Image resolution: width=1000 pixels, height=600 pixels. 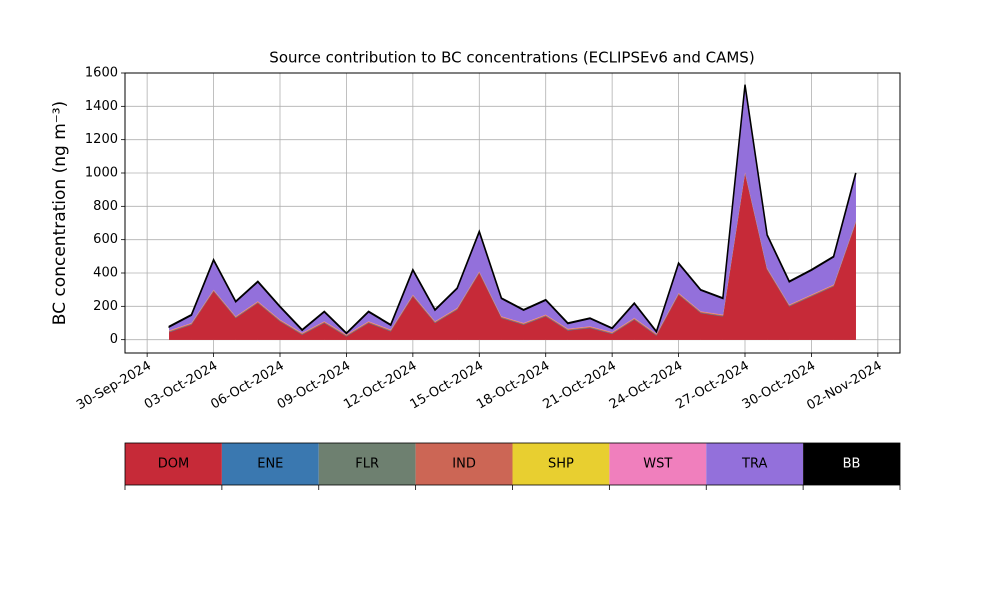 I want to click on legend-label: IND, so click(x=464, y=464).